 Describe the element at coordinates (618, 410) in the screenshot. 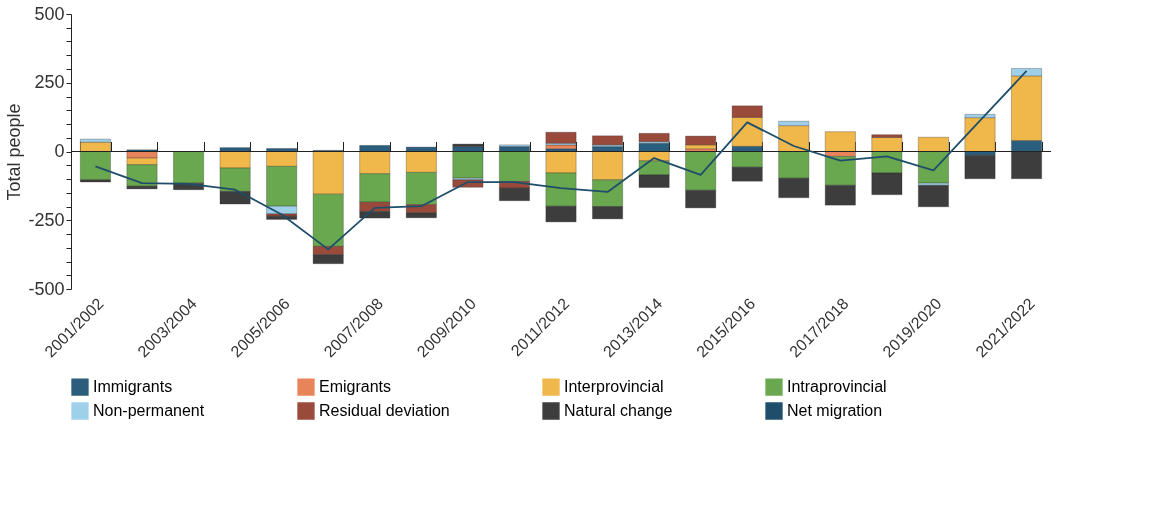

I see `legend-label: Natural change` at that location.